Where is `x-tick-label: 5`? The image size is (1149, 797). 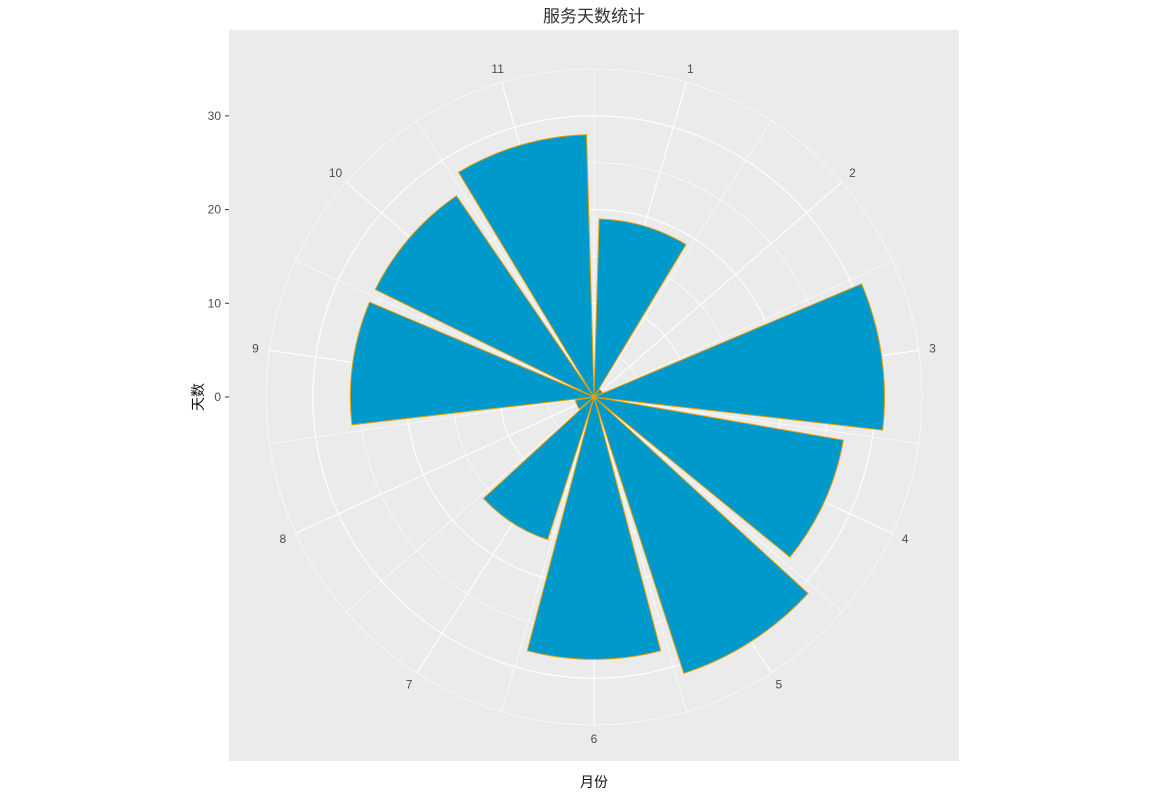
x-tick-label: 5 is located at coordinates (779, 685).